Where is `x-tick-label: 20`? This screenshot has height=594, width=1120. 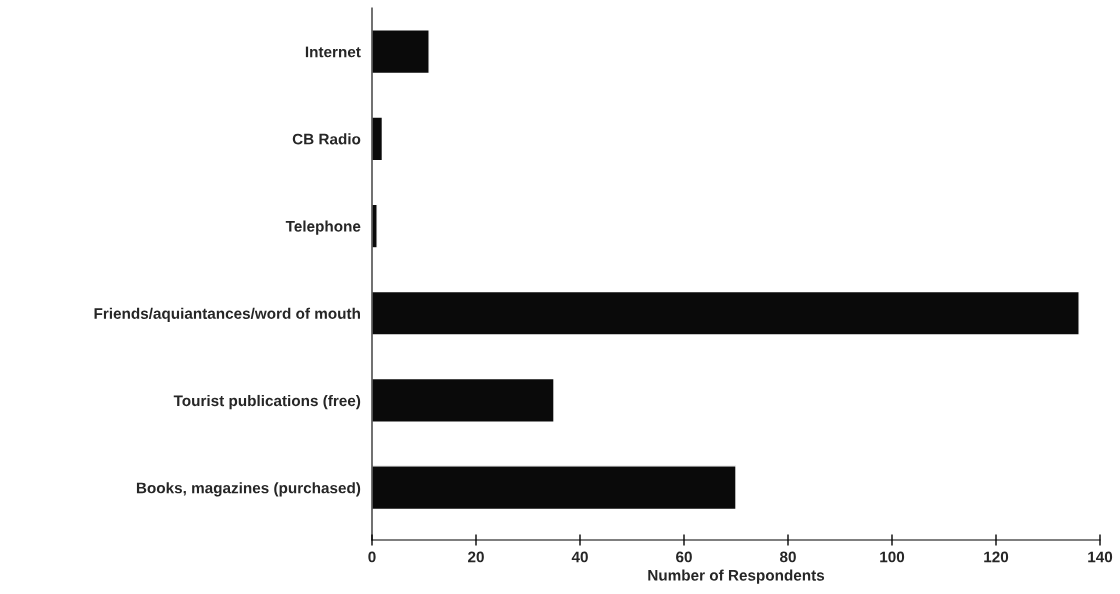
x-tick-label: 20 is located at coordinates (476, 557).